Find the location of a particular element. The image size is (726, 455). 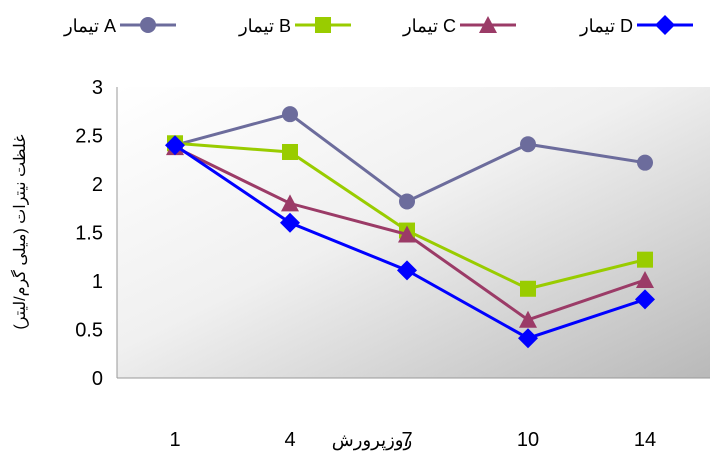

y-tick-label: 3 is located at coordinates (97, 88).